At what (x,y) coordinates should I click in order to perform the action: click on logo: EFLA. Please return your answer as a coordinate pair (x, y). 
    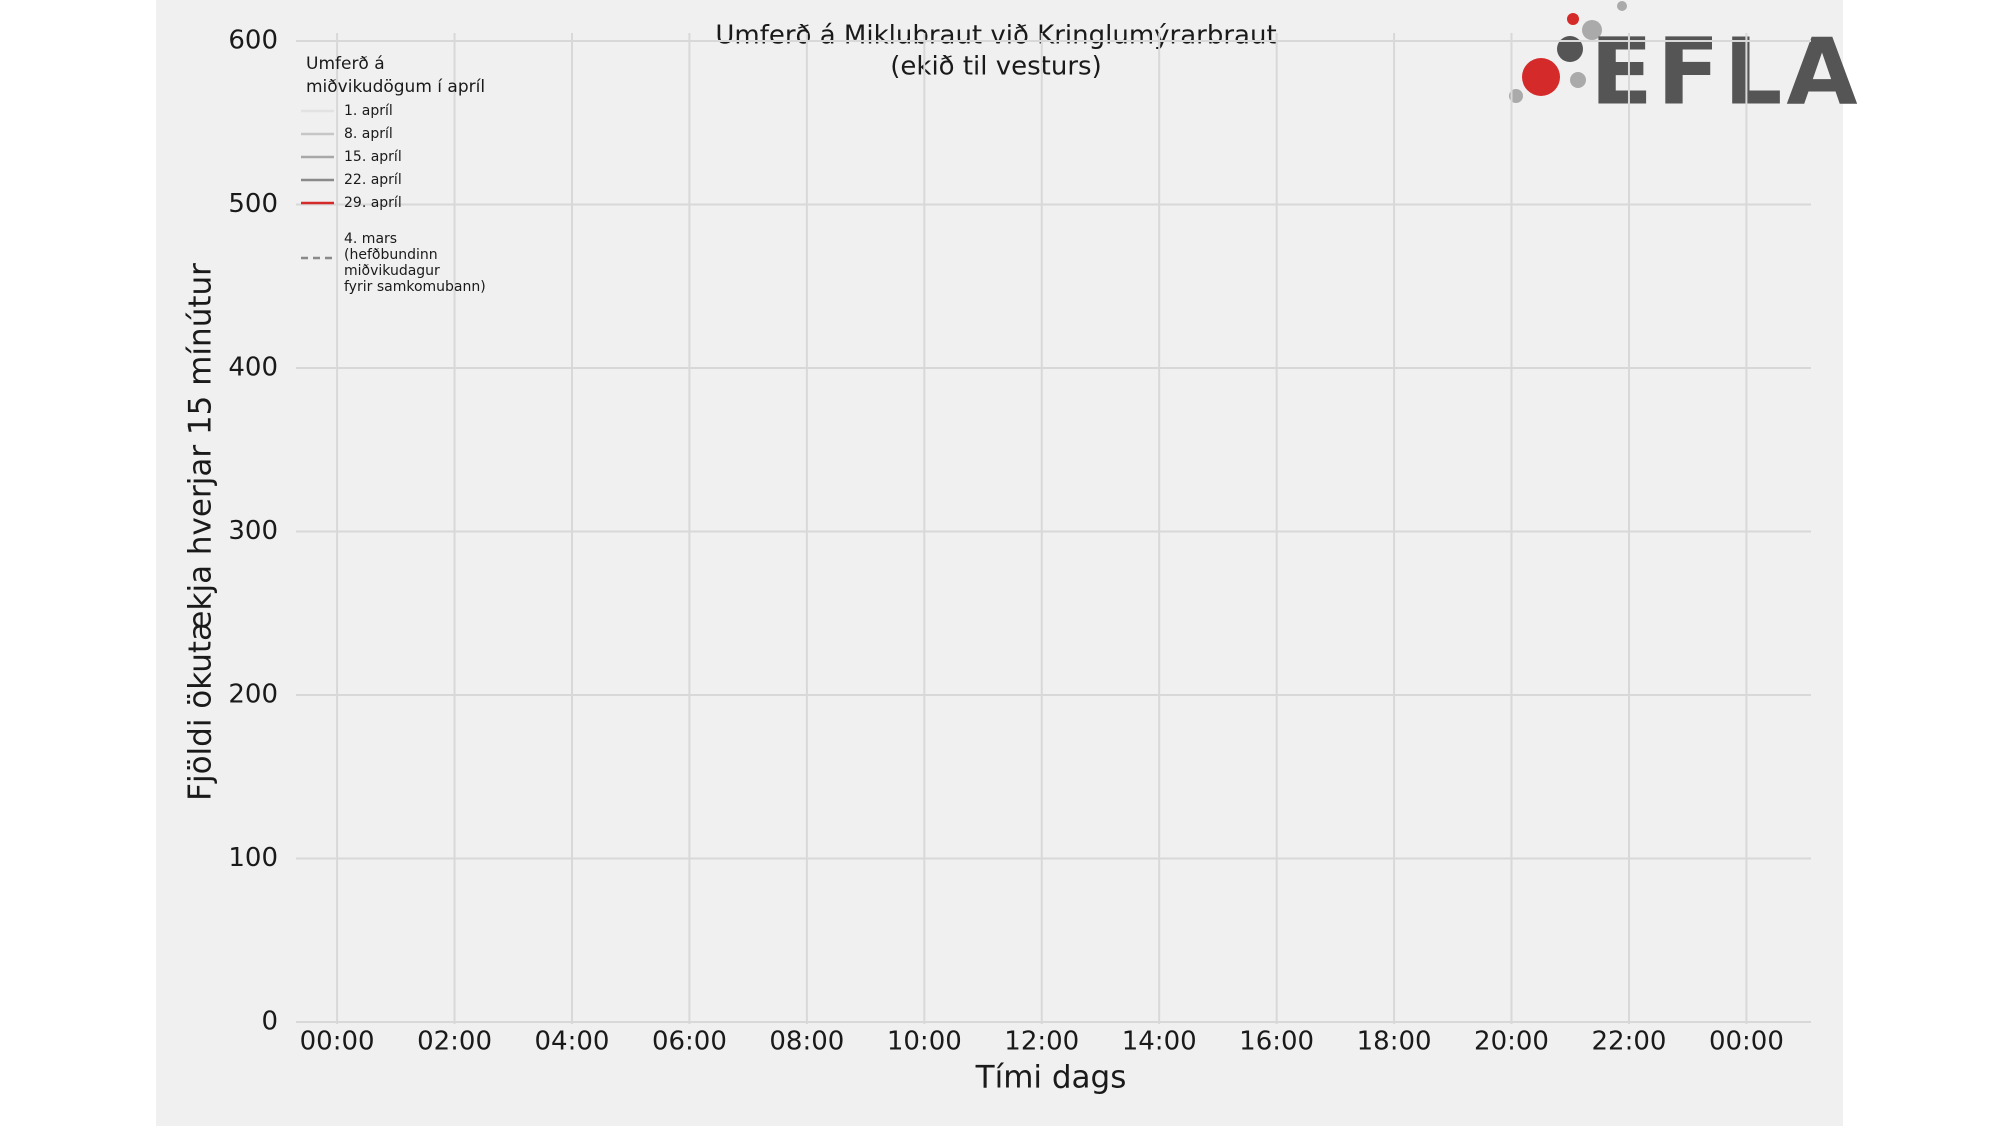
    Looking at the image, I should click on (1685, 63).